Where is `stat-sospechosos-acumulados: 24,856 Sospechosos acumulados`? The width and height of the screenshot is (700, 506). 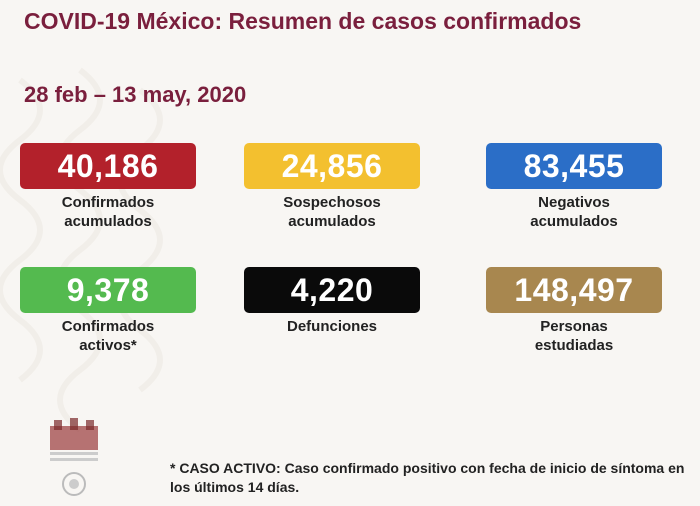
stat-sospechosos-acumulados: 24,856 Sospechosos acumulados is located at coordinates (332, 187).